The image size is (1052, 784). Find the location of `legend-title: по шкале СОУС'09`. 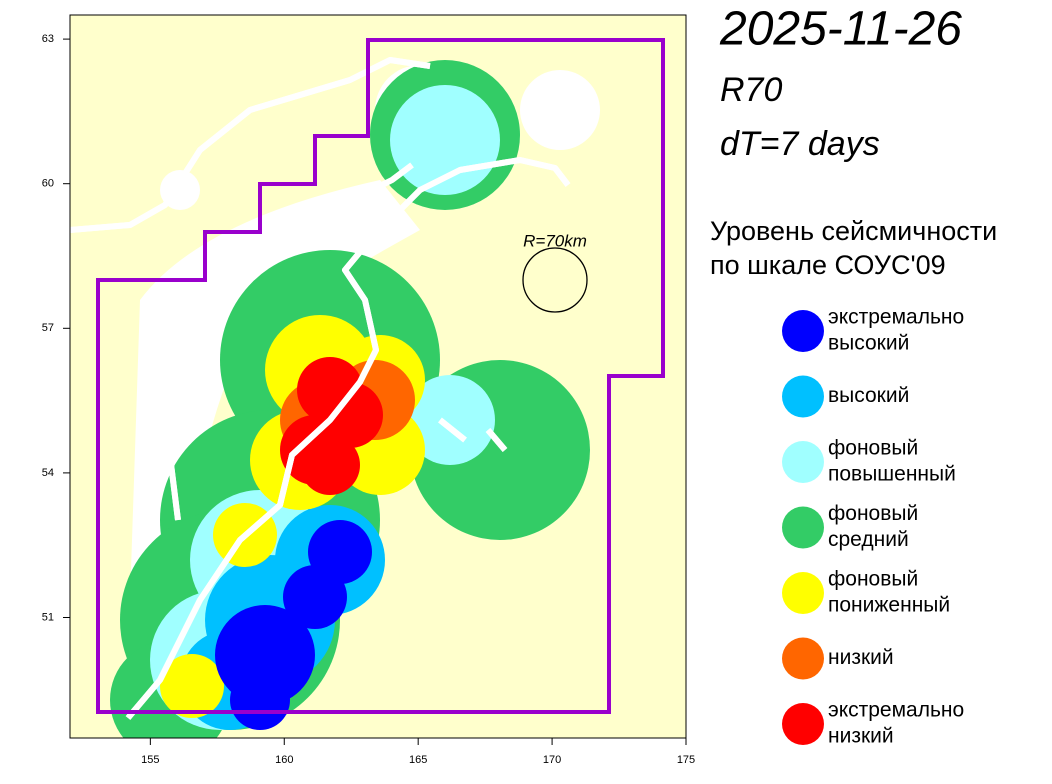

legend-title: по шкале СОУС'09 is located at coordinates (828, 265).